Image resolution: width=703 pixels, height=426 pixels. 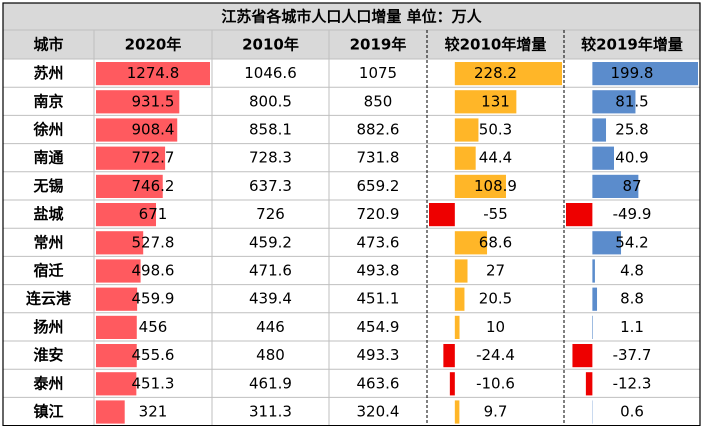 I want to click on value-2010: 439.4, so click(x=270, y=299).